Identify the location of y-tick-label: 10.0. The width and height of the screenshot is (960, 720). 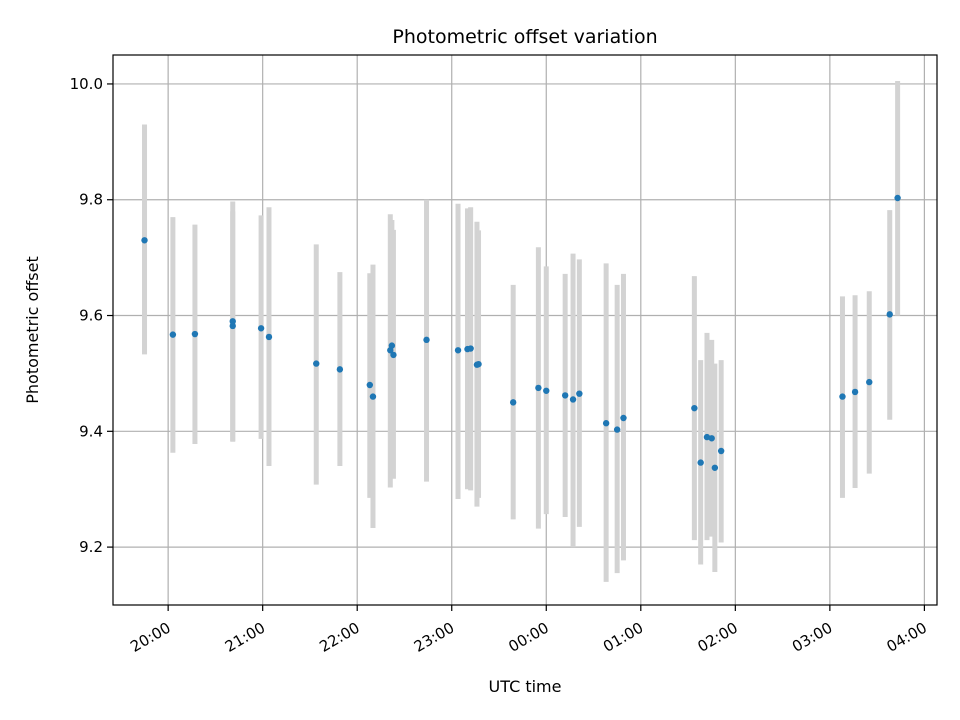
(86, 84).